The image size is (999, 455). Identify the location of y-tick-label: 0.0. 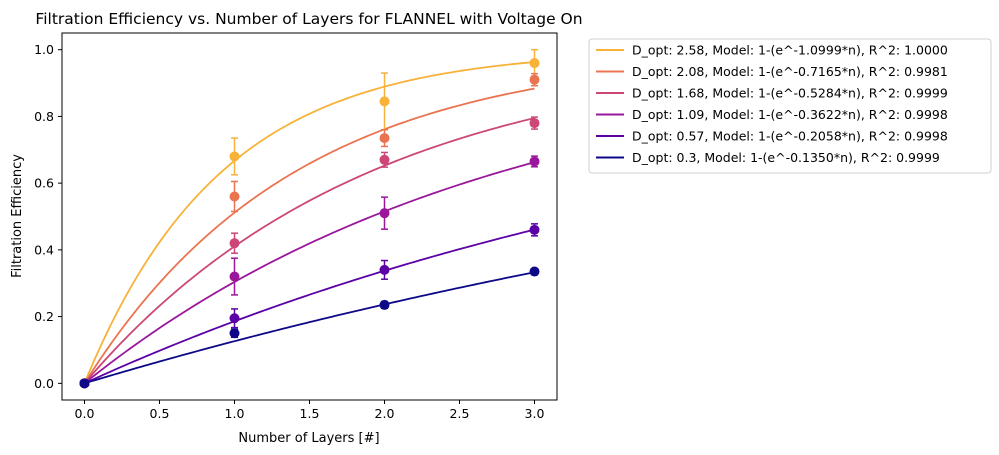
(44, 383).